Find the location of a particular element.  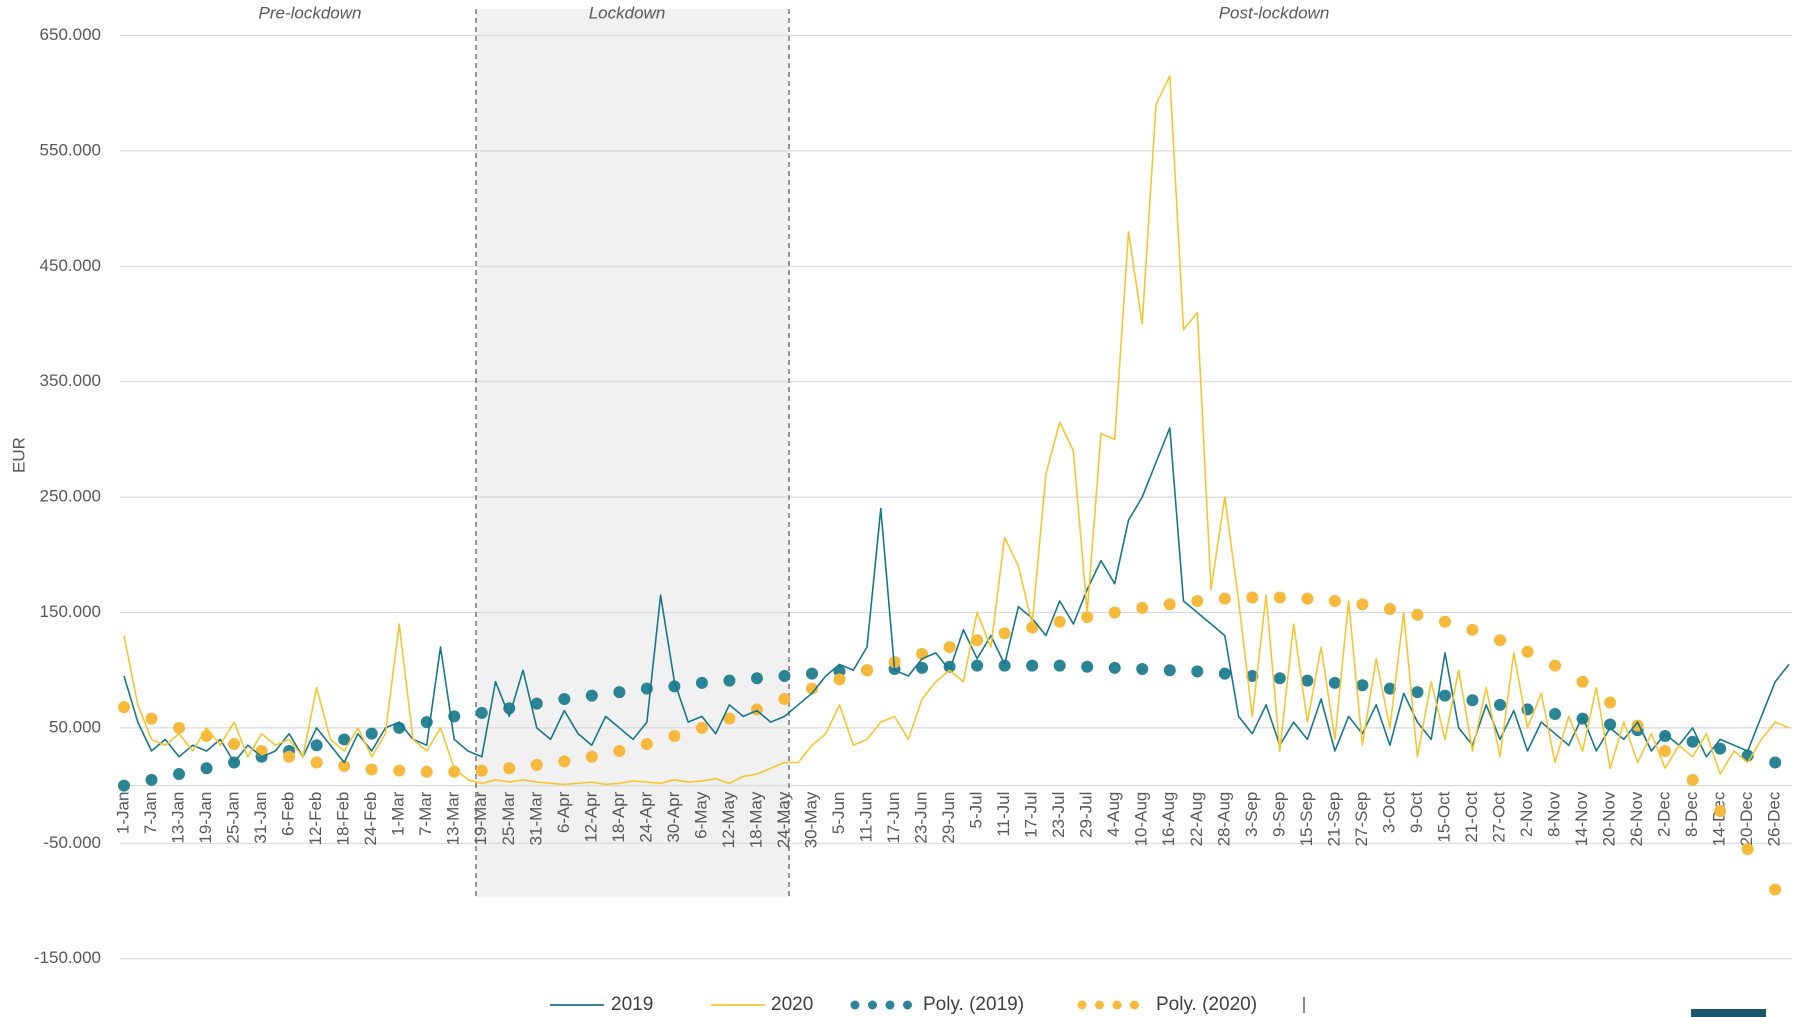

x-tick-label: 5-Jun is located at coordinates (838, 813).